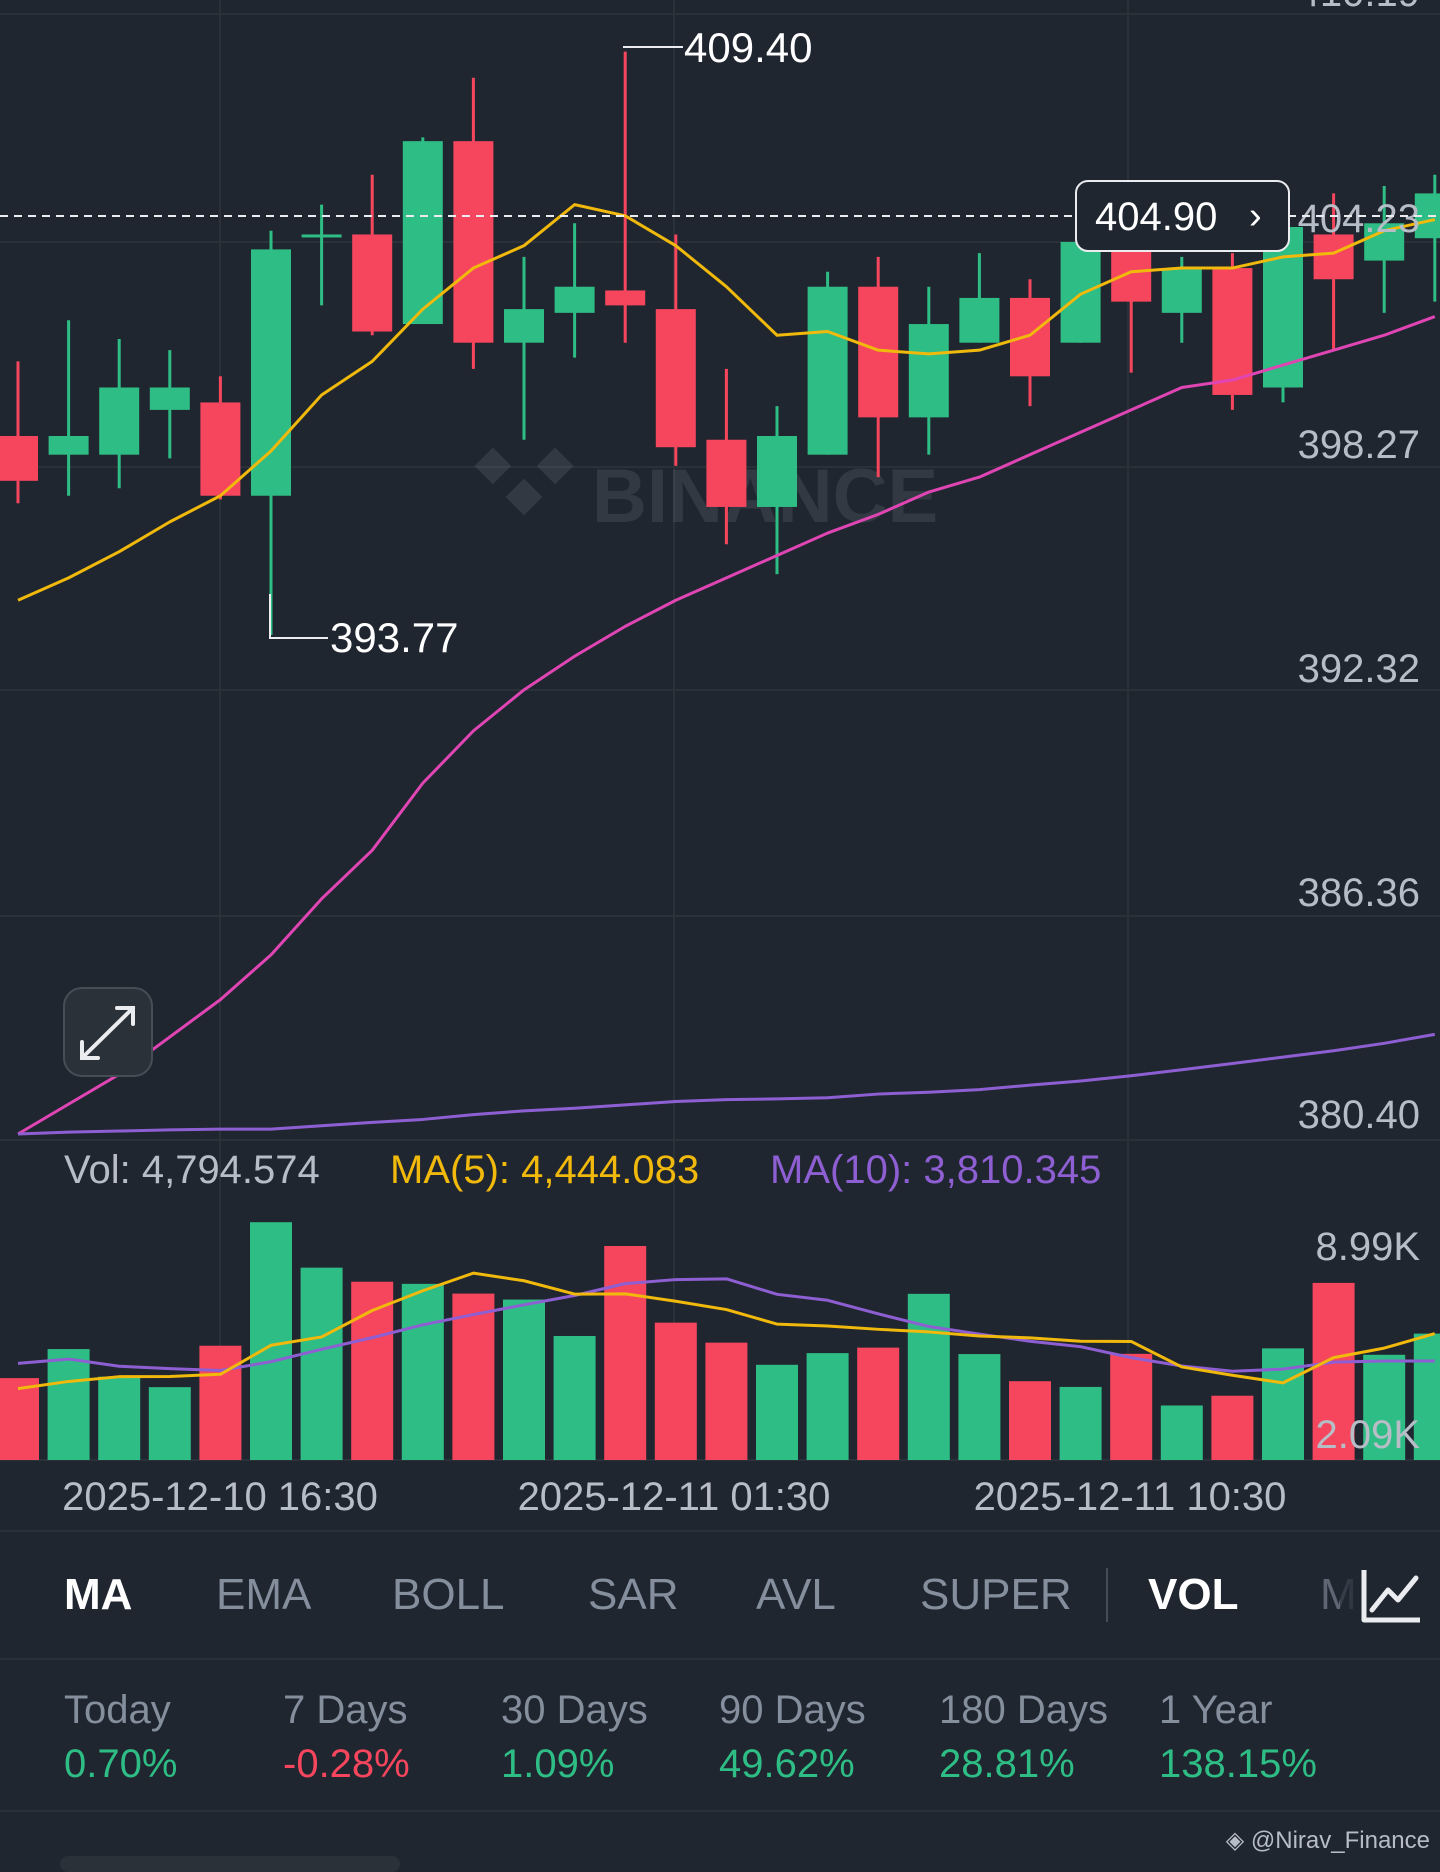  Describe the element at coordinates (720, 1595) in the screenshot. I see `indicator-tabs: MA EMA BOLL SAR AVL SUPER VOL M` at that location.